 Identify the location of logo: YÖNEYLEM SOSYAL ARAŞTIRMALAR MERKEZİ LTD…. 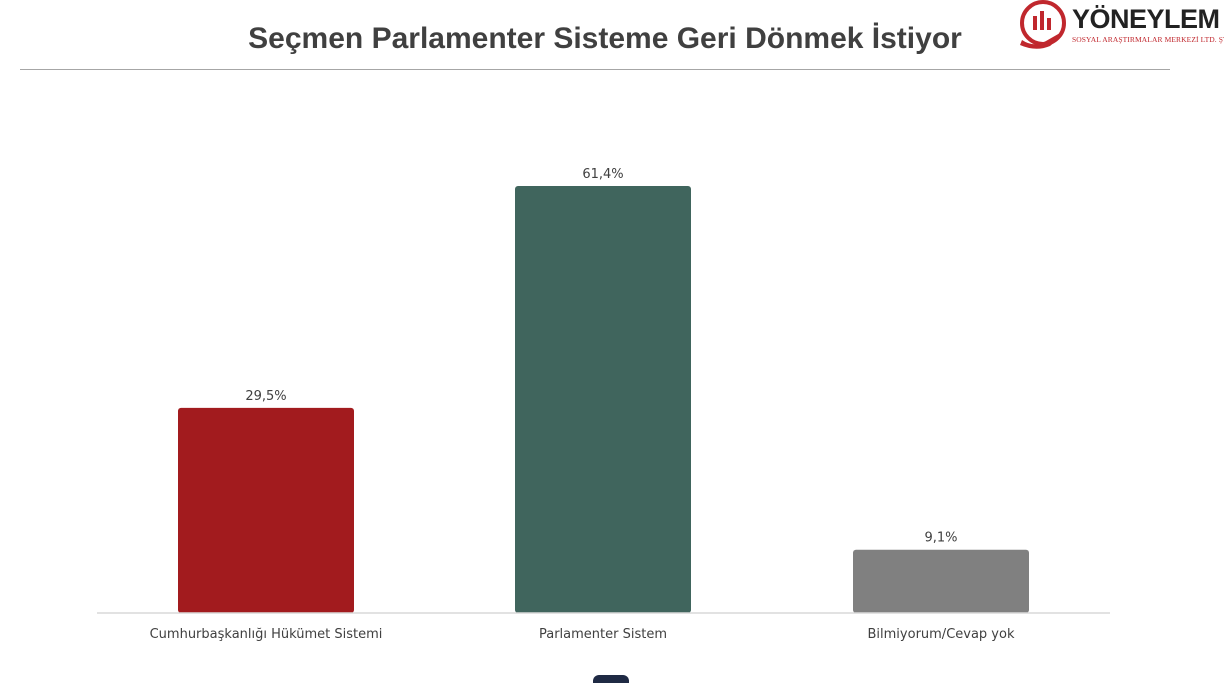
(1120, 25).